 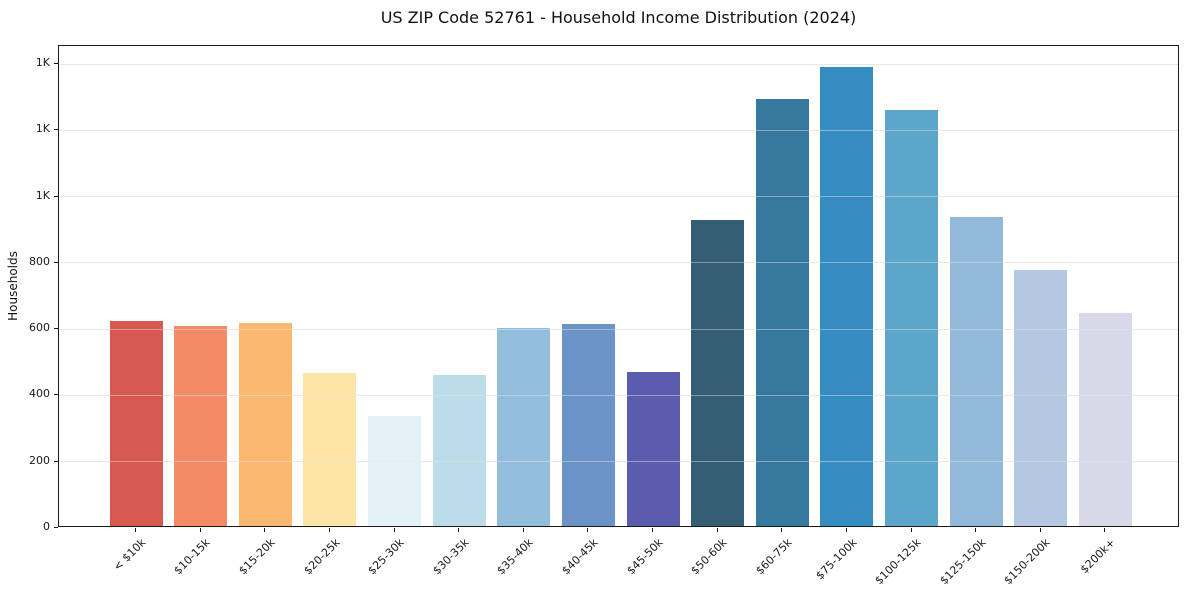 What do you see at coordinates (39, 261) in the screenshot?
I see `y-tick-label: 800` at bounding box center [39, 261].